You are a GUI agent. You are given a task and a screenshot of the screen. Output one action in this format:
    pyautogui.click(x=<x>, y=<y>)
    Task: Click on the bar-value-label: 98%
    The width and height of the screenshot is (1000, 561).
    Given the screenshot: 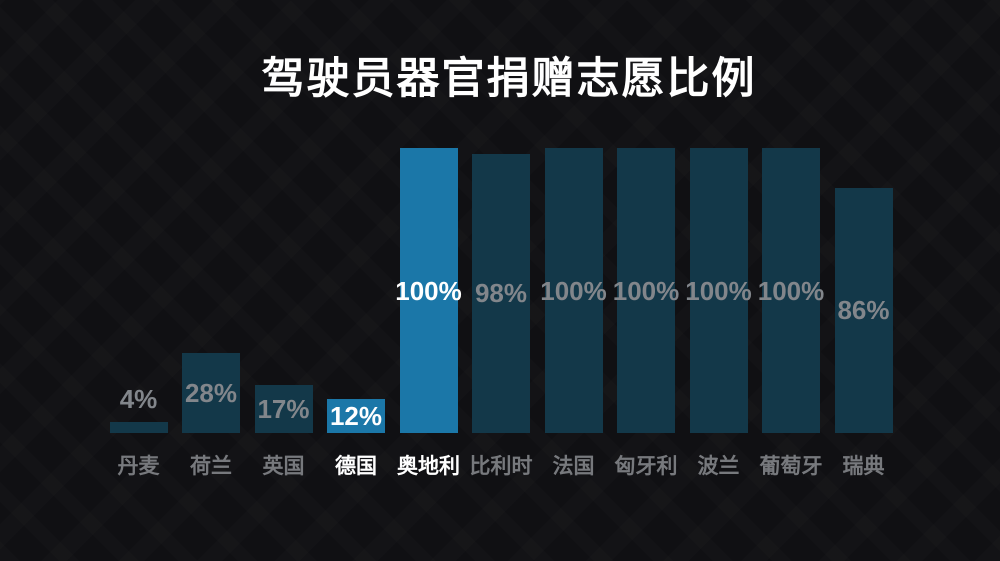 What is the action you would take?
    pyautogui.click(x=501, y=293)
    